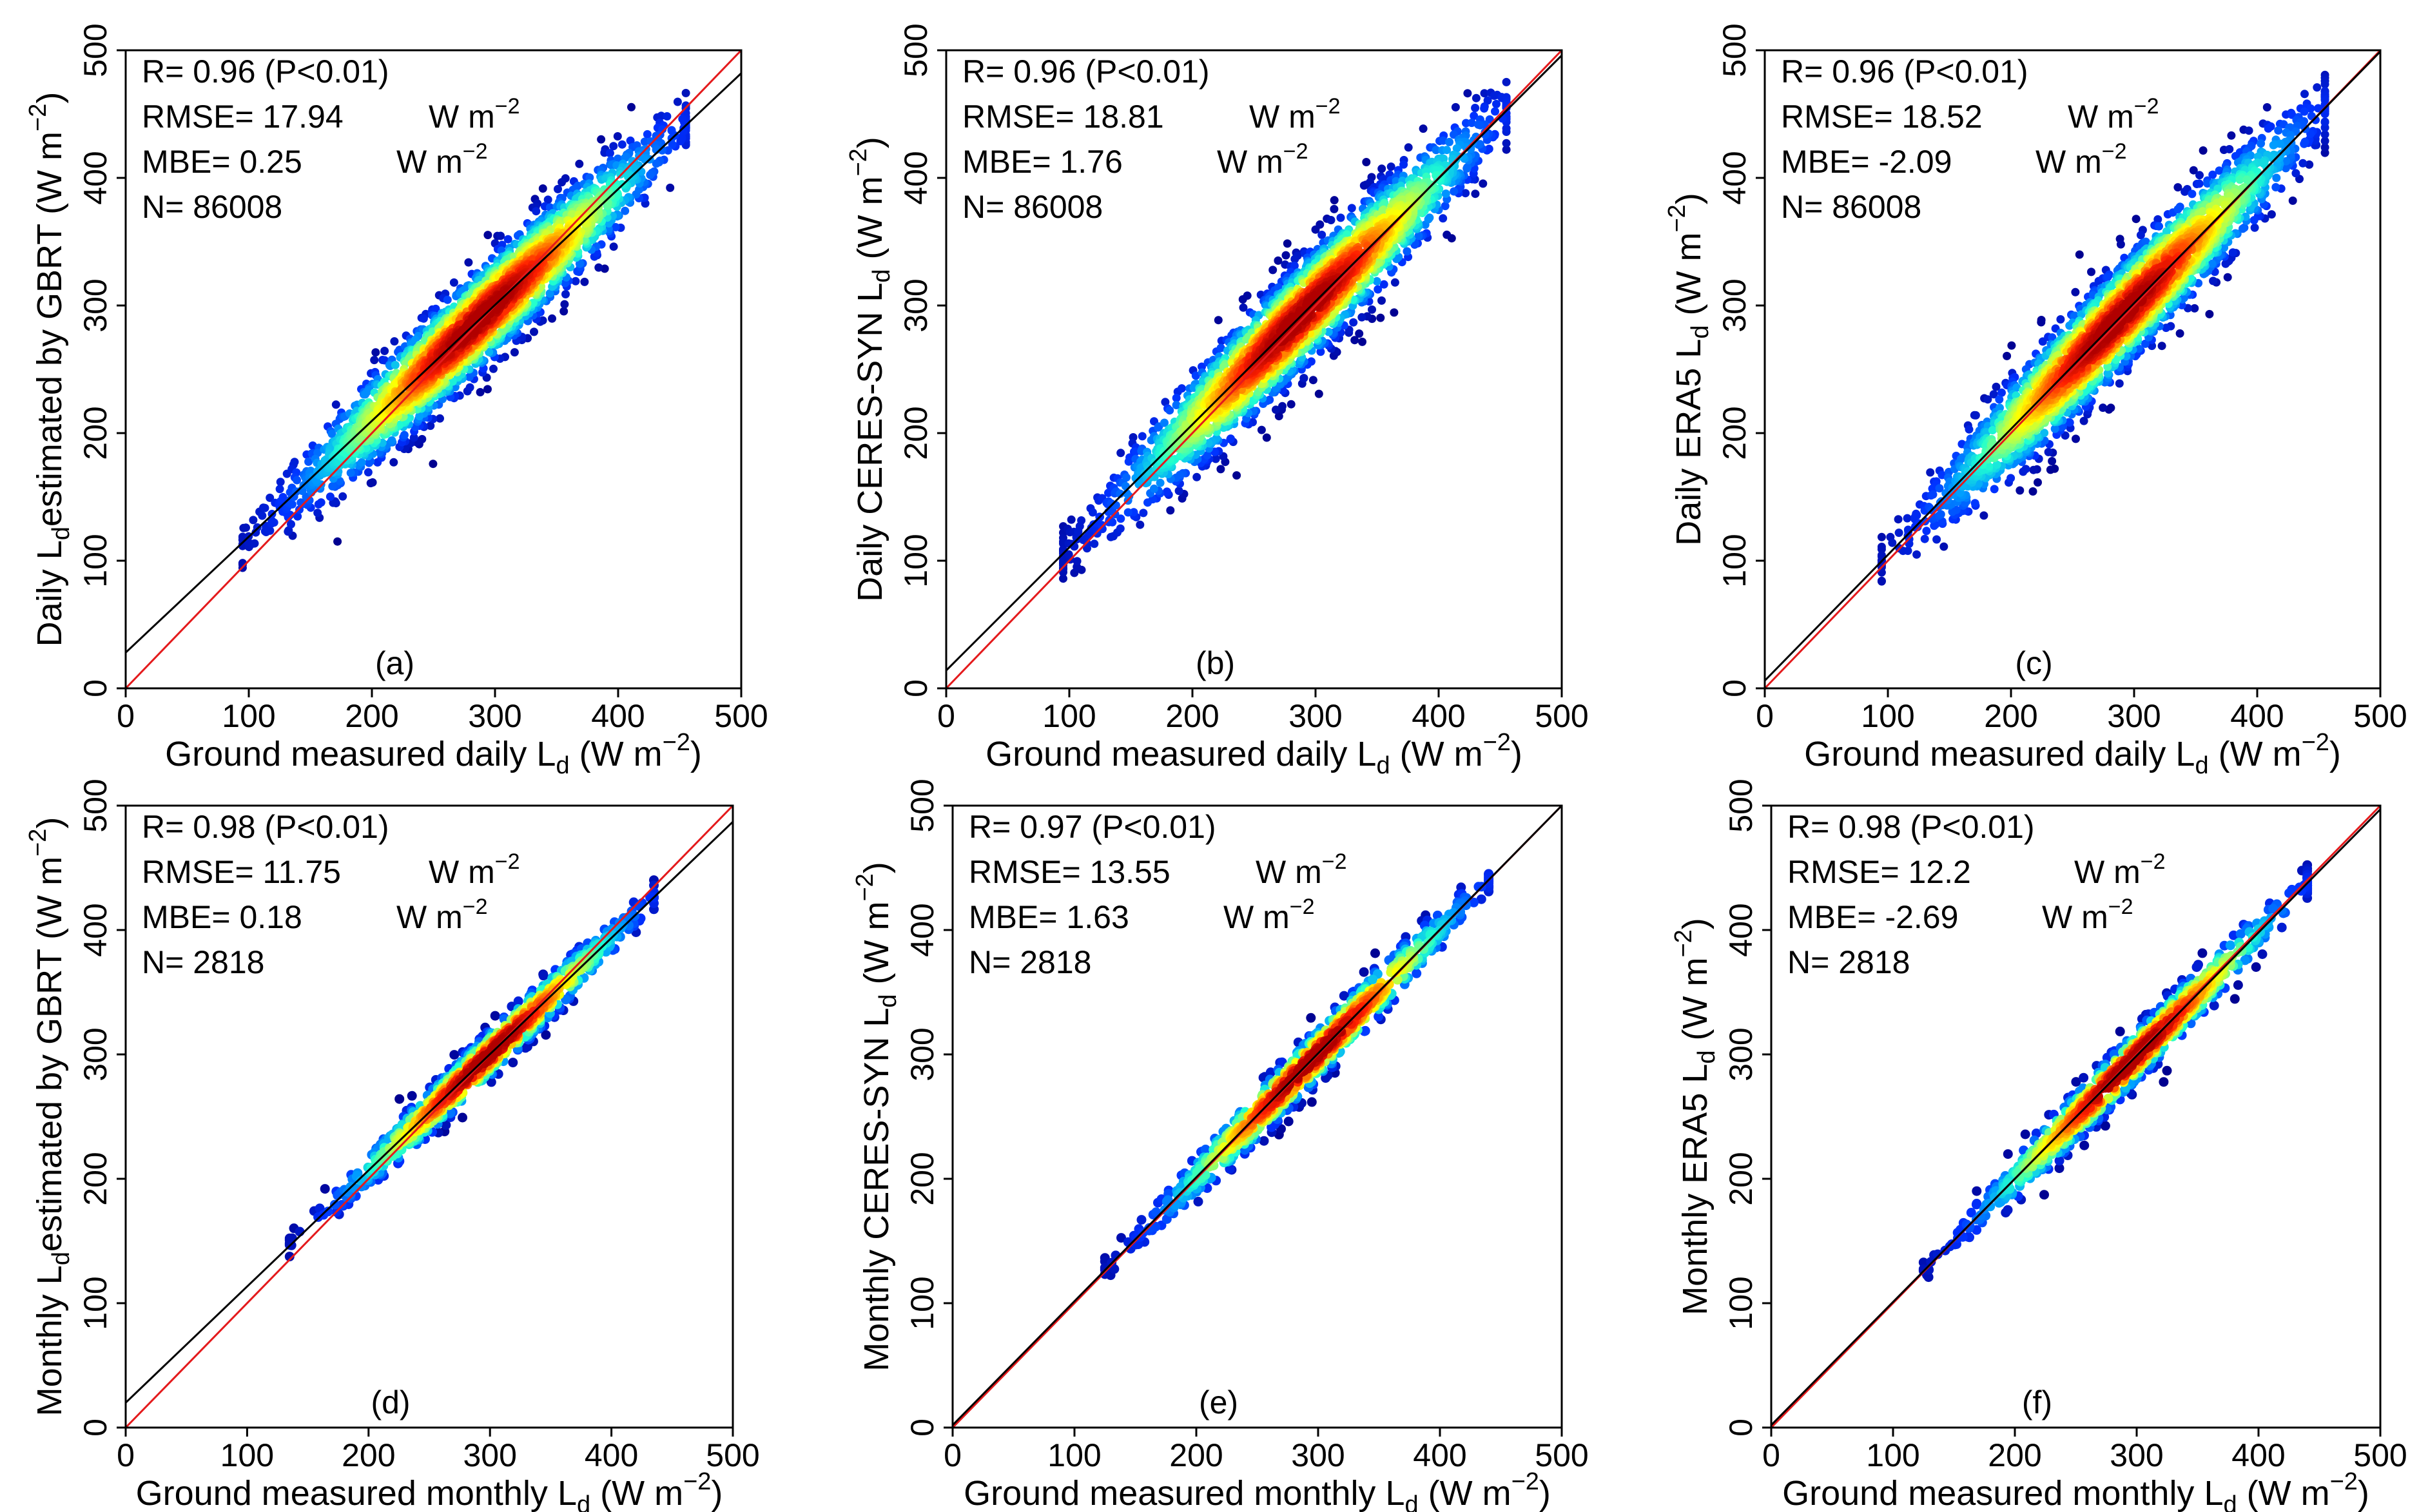 This screenshot has height=1512, width=2419. I want to click on y-tick-label: 200, so click(95, 433).